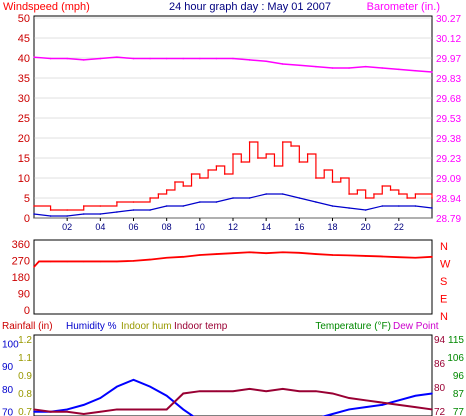 Image resolution: width=466 pixels, height=416 pixels. What do you see at coordinates (133, 227) in the screenshot?
I see `time-x-tick-label: 06` at bounding box center [133, 227].